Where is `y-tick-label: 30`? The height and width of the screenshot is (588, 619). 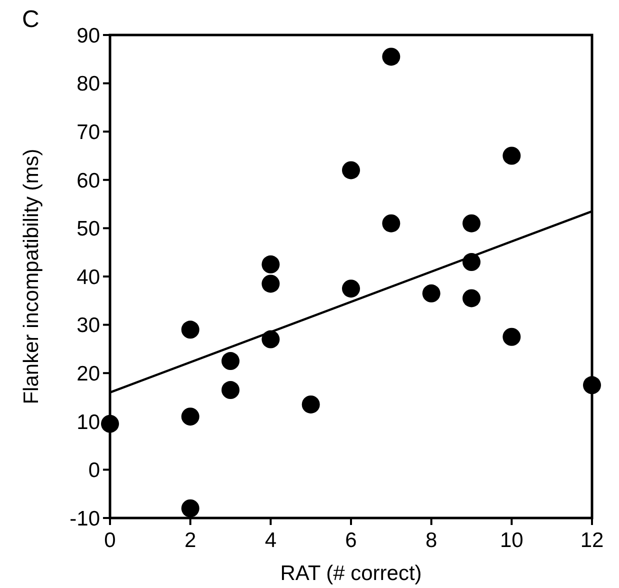 y-tick-label: 30 is located at coordinates (88, 326).